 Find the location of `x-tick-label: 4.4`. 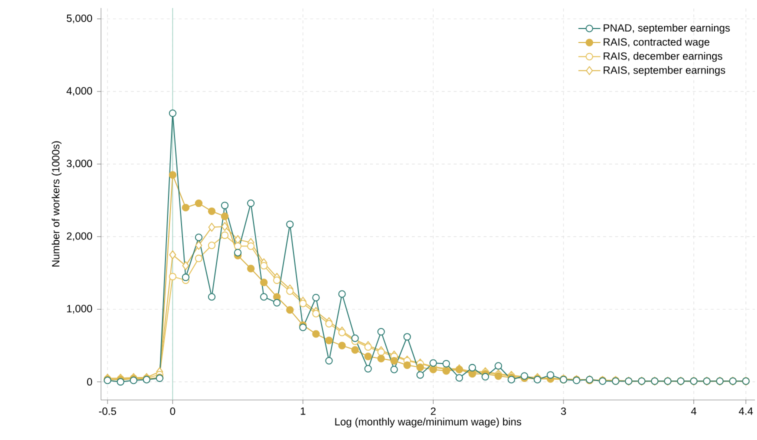

x-tick-label: 4.4 is located at coordinates (745, 411).